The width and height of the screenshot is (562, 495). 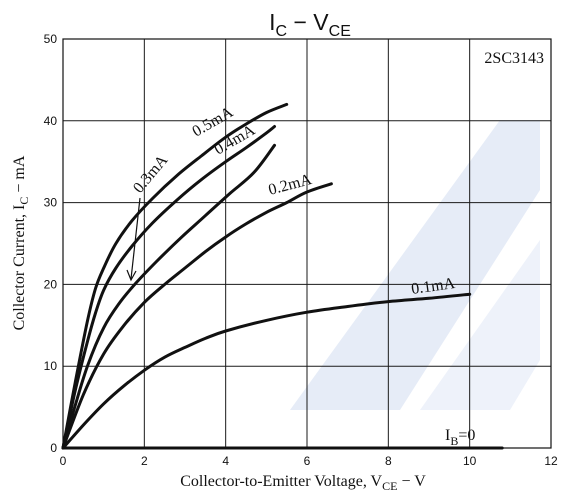 I want to click on x-tick-label: 0, so click(x=63, y=461).